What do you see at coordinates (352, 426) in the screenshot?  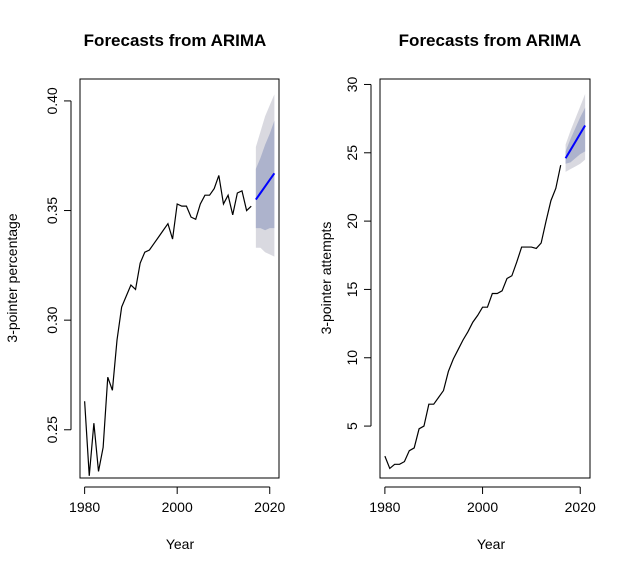 I see `y-tick-label: 5` at bounding box center [352, 426].